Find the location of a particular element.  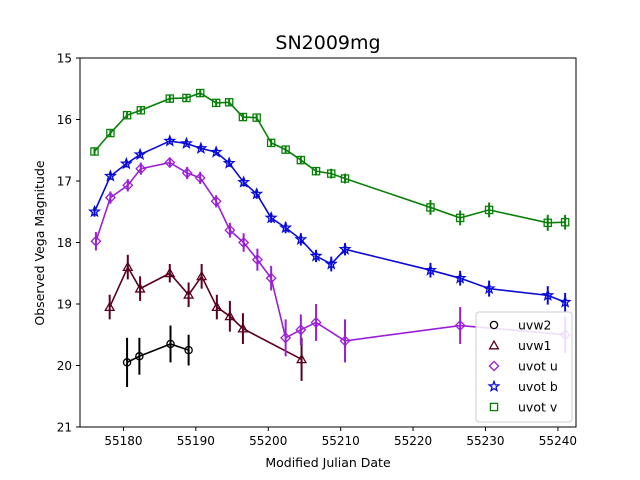

y-tick-label: 19 is located at coordinates (64, 305).